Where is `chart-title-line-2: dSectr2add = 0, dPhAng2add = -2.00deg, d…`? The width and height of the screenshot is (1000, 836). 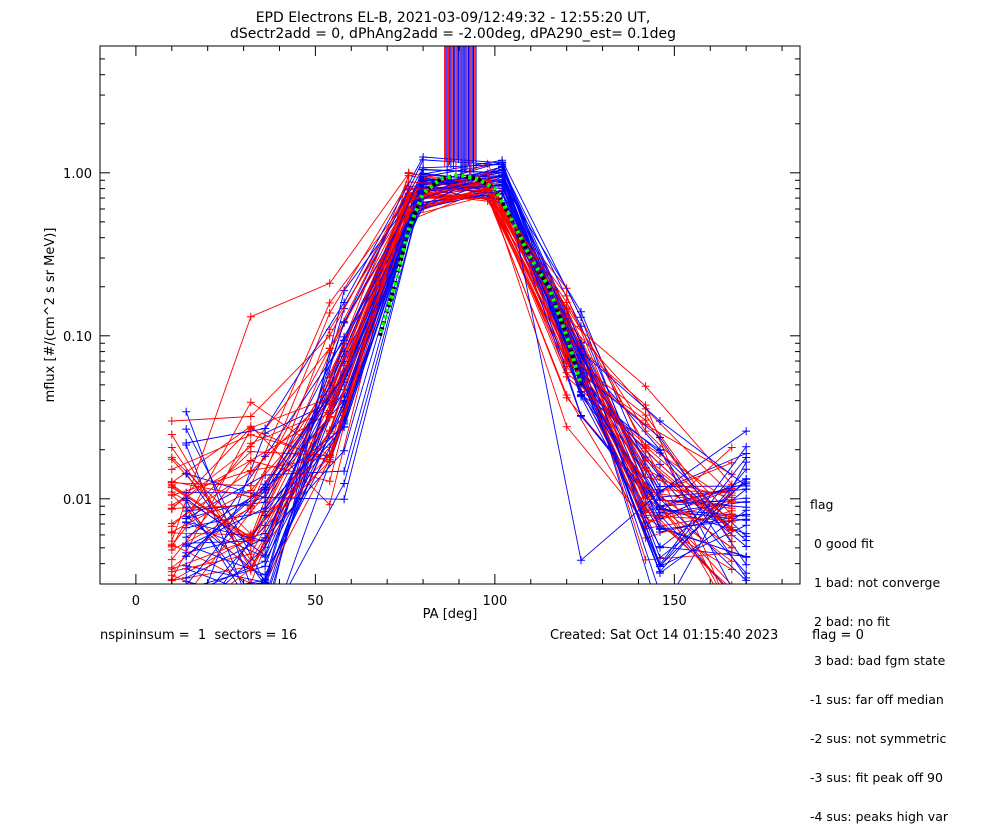
chart-title-line-2: dSectr2add = 0, dPhAng2add = -2.00deg, d… is located at coordinates (453, 34).